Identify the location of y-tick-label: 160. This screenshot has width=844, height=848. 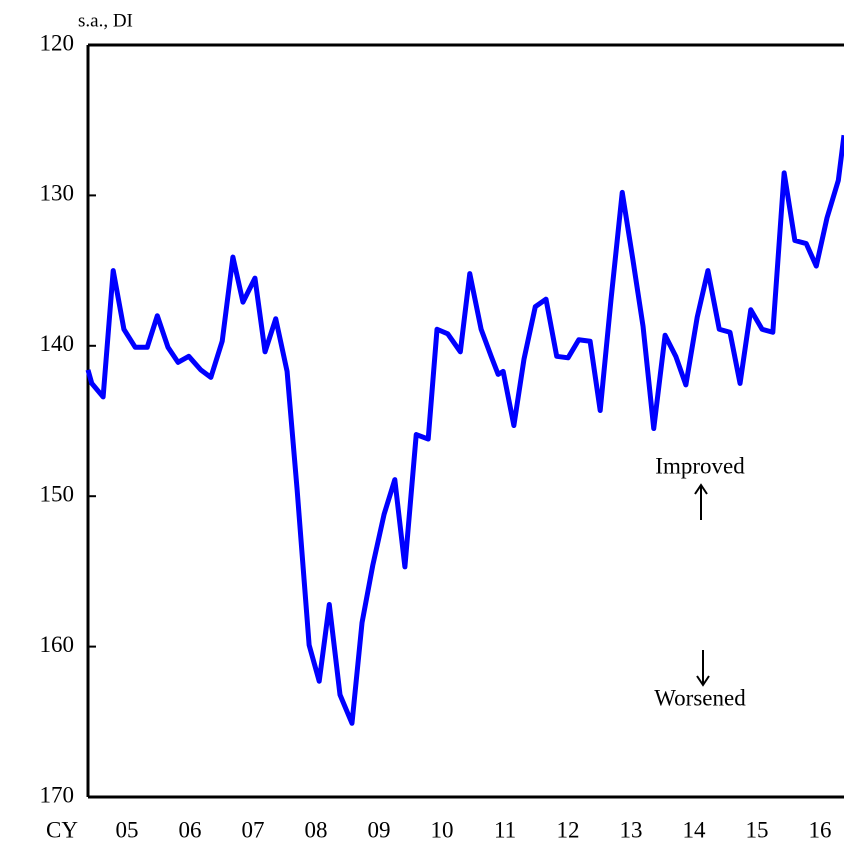
(57, 644).